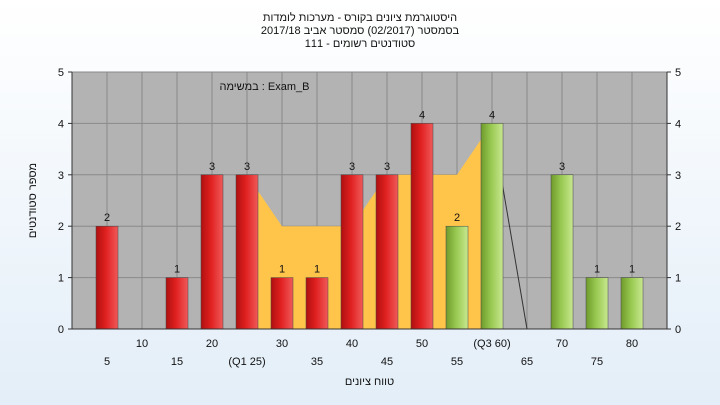  I want to click on y-tick-label-right: 2, so click(678, 227).